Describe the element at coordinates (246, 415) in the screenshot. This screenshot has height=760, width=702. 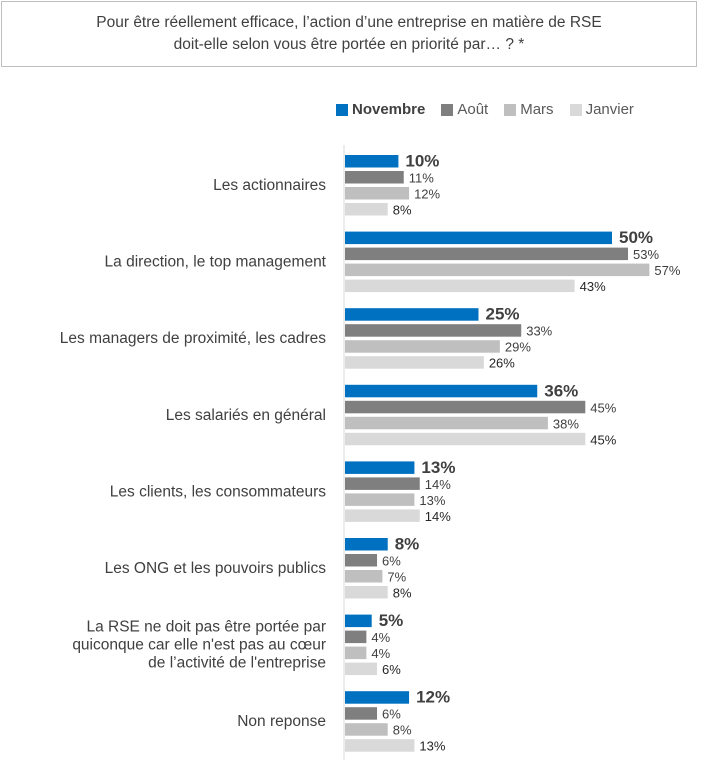
I see `category-label: Les salariés en général` at that location.